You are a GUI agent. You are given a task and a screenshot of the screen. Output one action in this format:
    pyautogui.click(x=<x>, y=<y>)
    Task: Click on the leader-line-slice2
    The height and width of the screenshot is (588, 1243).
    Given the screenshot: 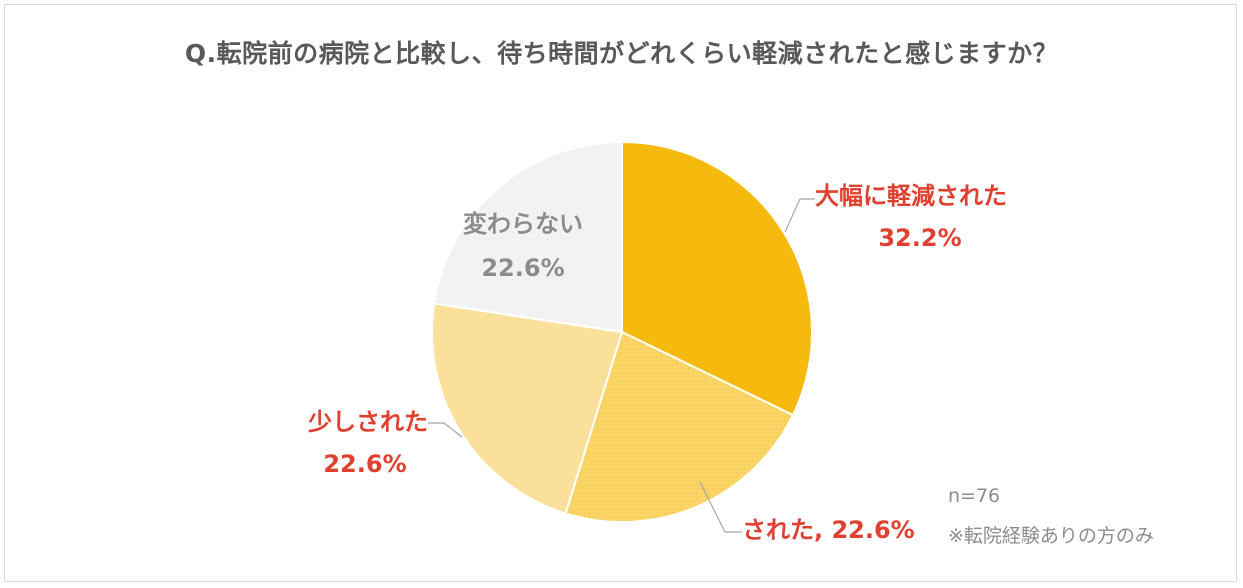 What is the action you would take?
    pyautogui.click(x=445, y=430)
    